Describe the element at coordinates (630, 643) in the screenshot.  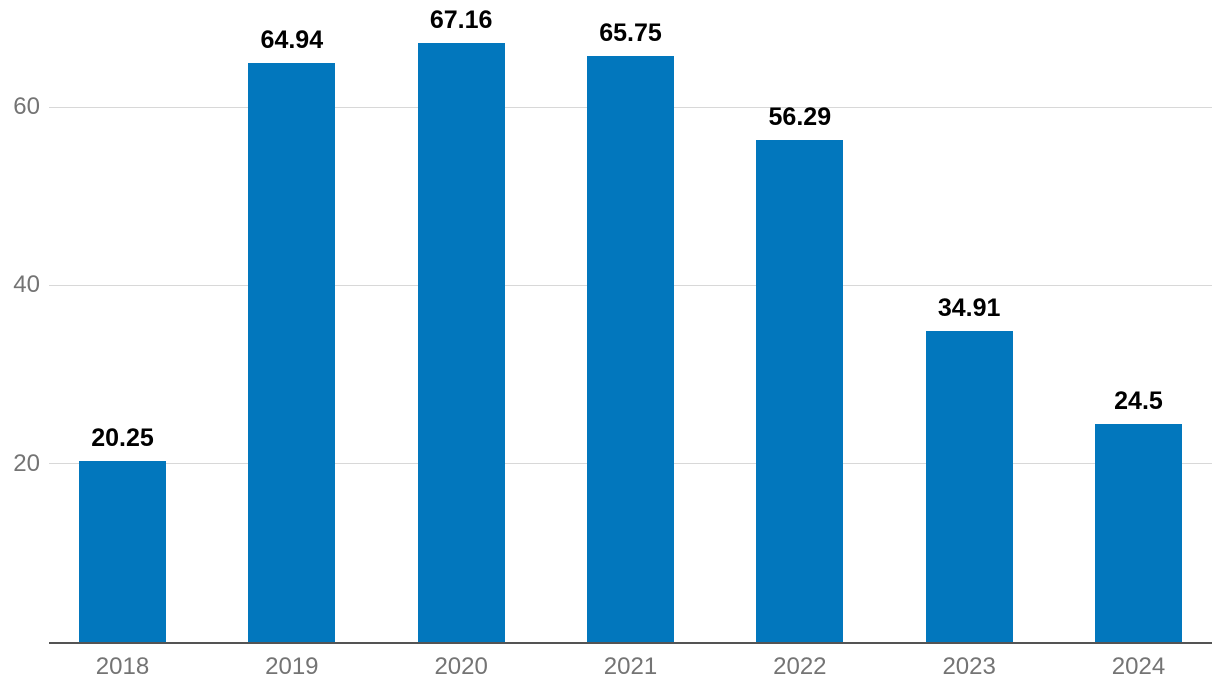
I see `x-axis-line` at that location.